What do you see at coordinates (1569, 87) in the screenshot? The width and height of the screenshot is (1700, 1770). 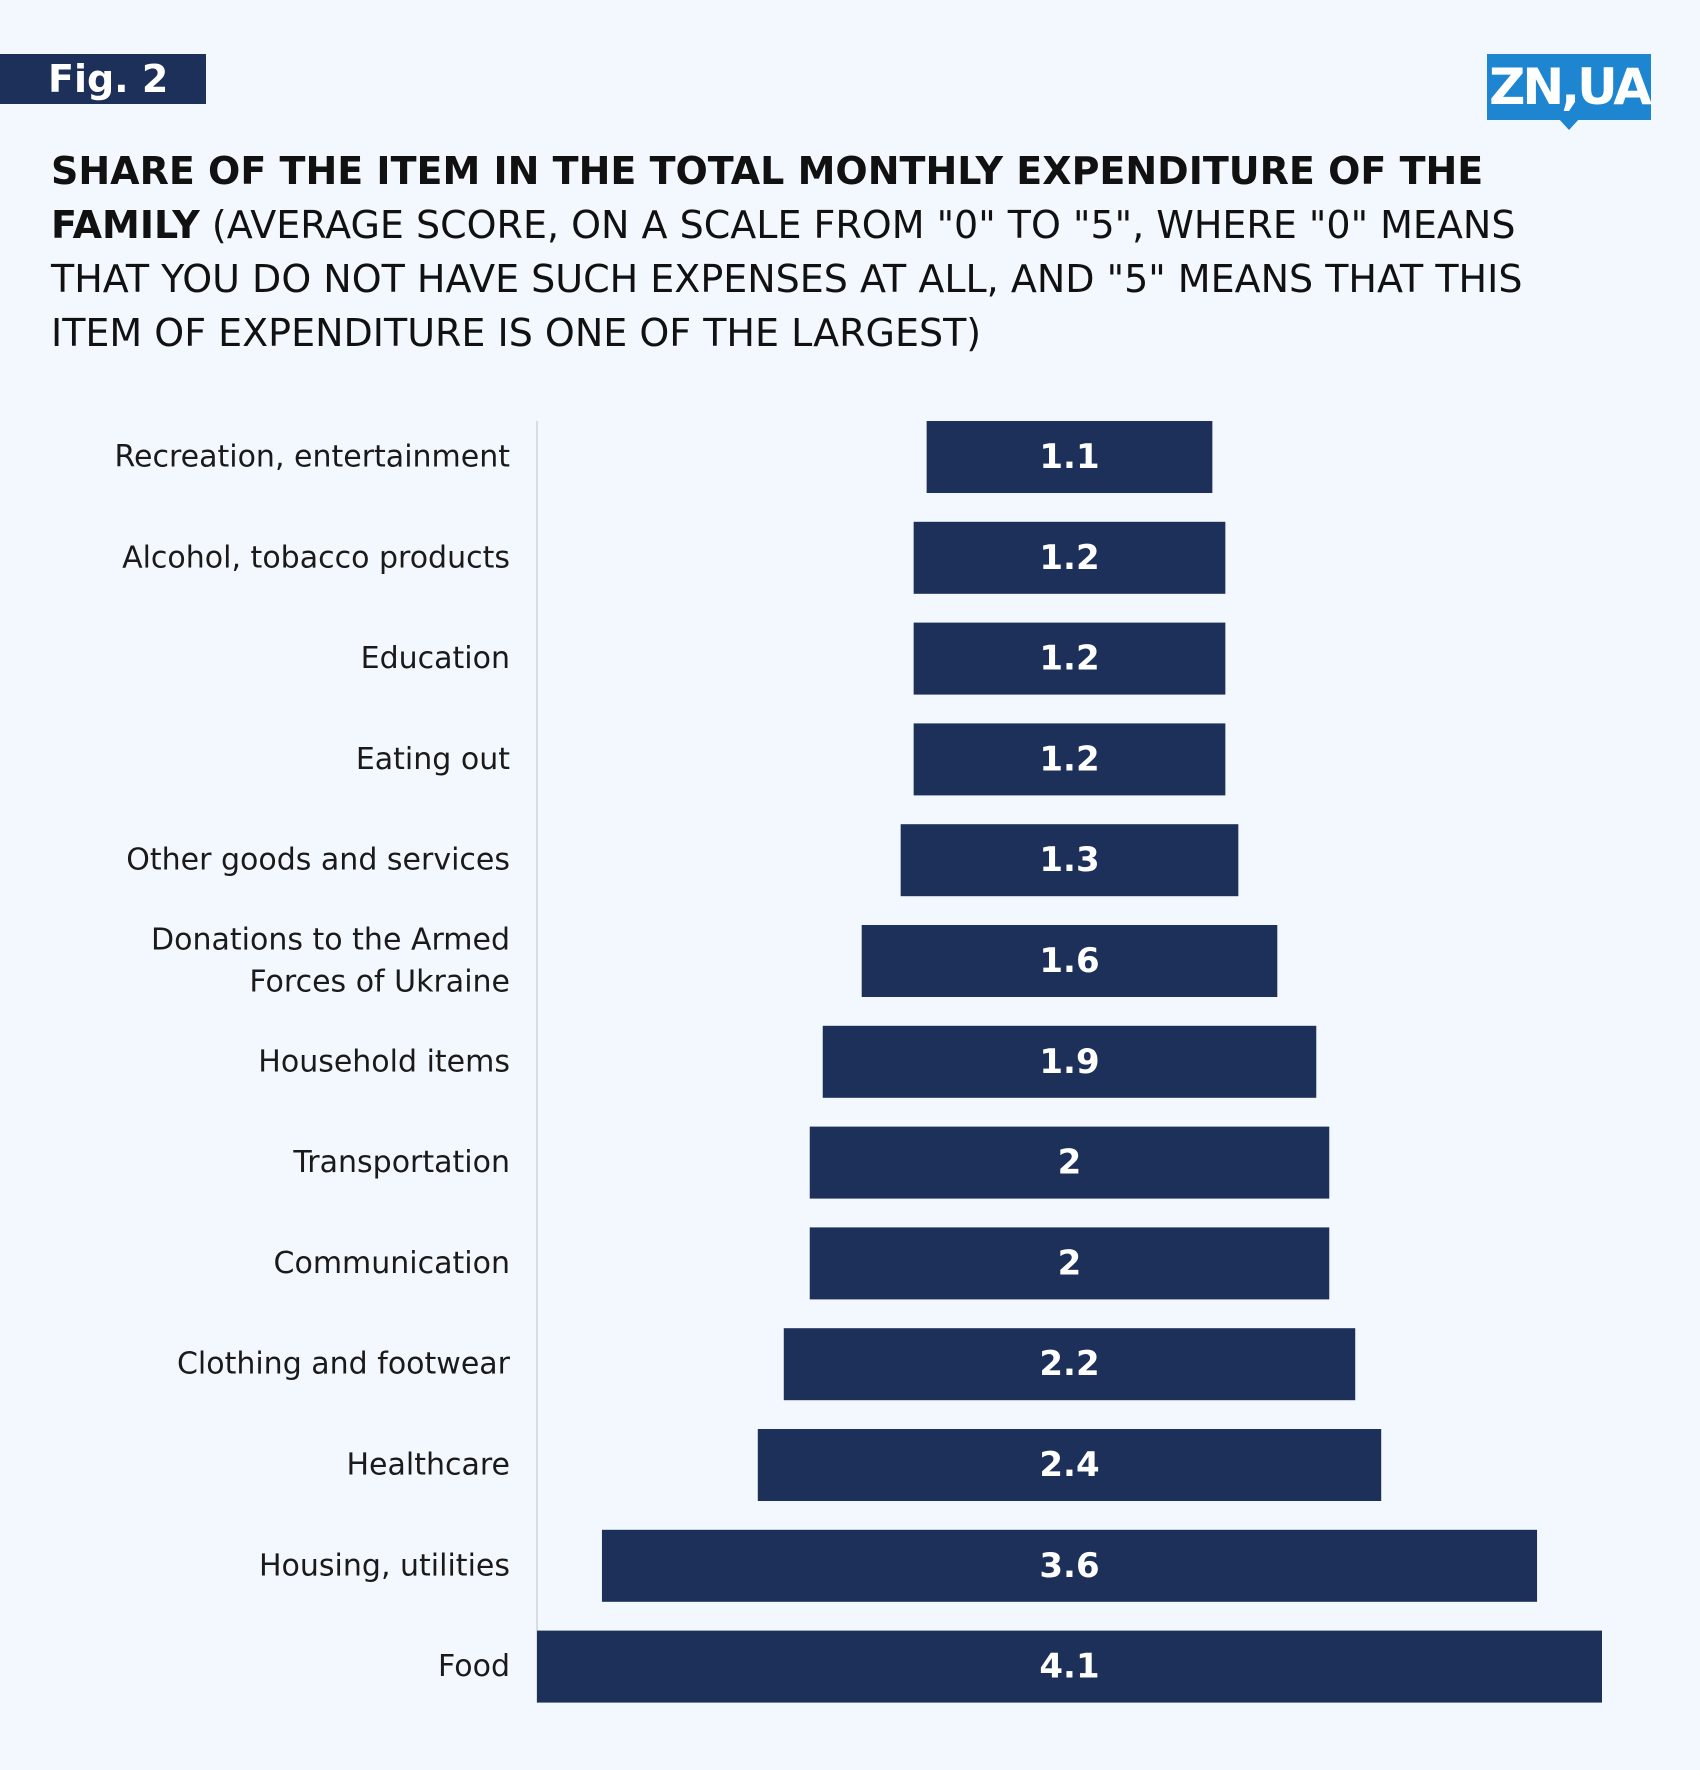 I see `brand-logo: ZN,UA` at bounding box center [1569, 87].